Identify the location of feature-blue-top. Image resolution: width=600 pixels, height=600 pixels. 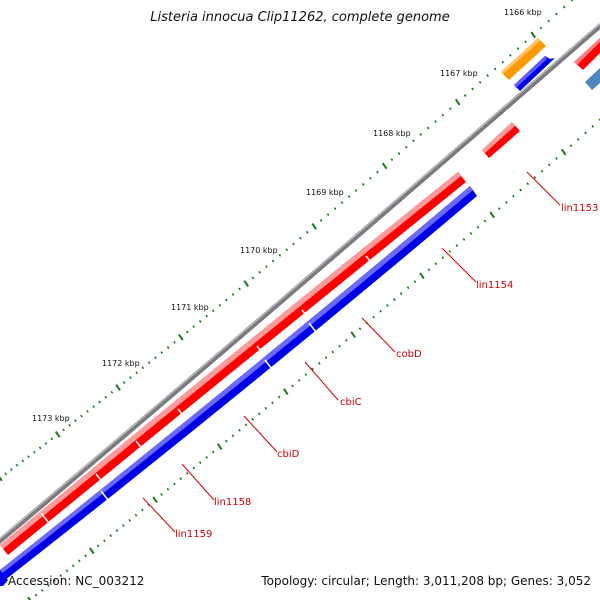
(534, 73).